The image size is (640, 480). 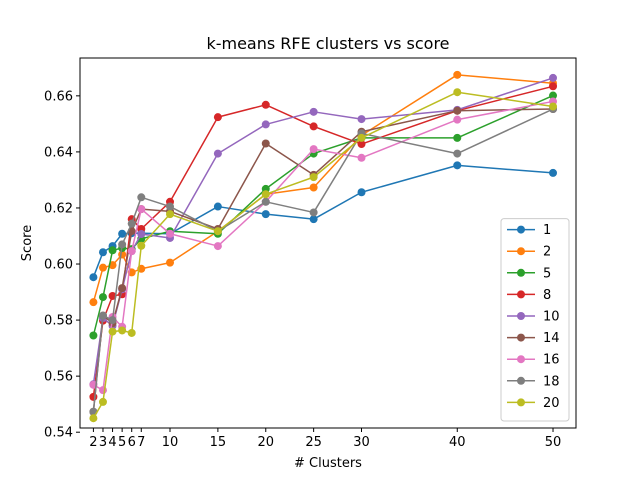 What do you see at coordinates (313, 442) in the screenshot?
I see `x-tick-label: 25` at bounding box center [313, 442].